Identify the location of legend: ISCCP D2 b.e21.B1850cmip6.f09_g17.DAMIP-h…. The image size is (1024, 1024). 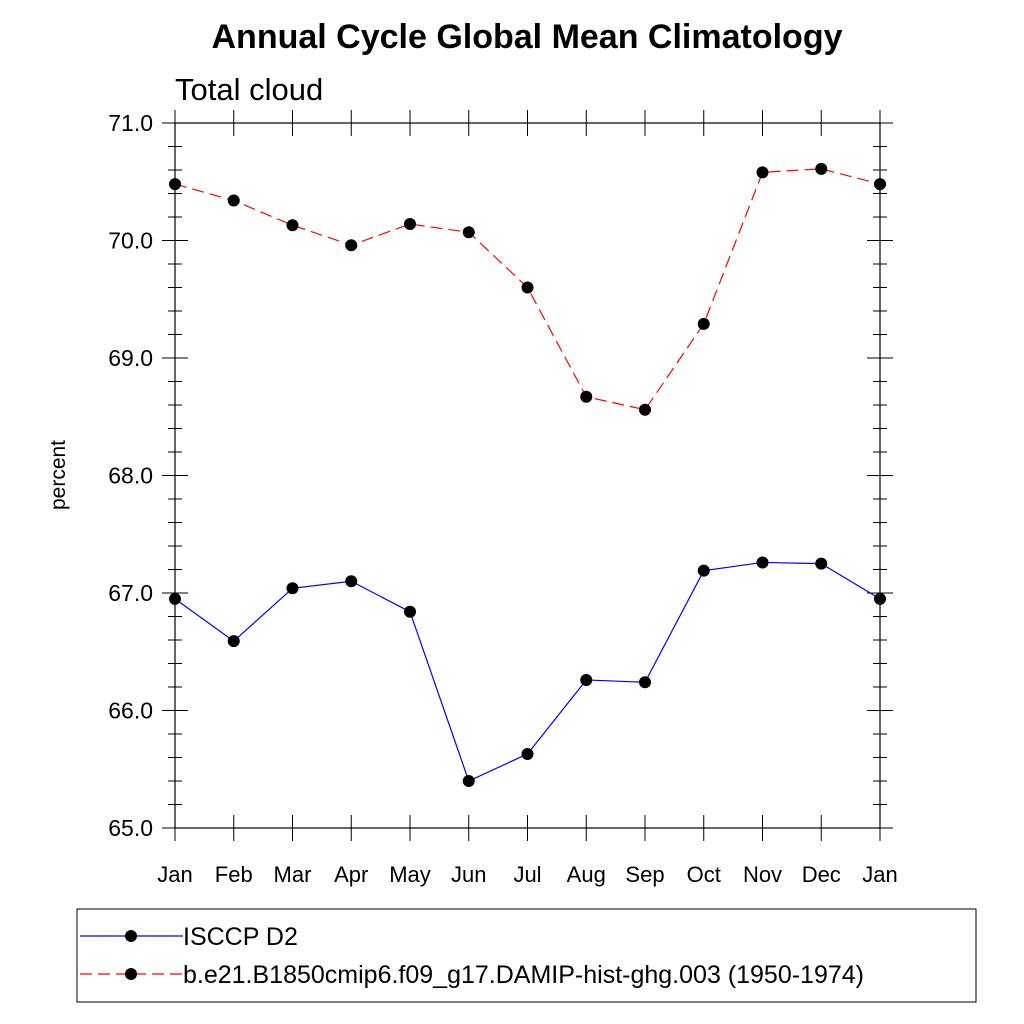
(472, 956).